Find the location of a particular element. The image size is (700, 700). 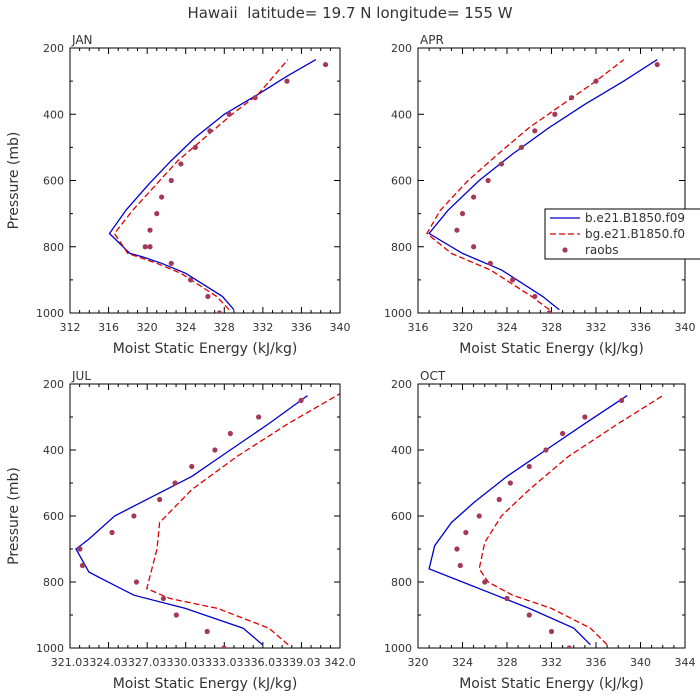

legend-swatch-obs is located at coordinates (565, 250).